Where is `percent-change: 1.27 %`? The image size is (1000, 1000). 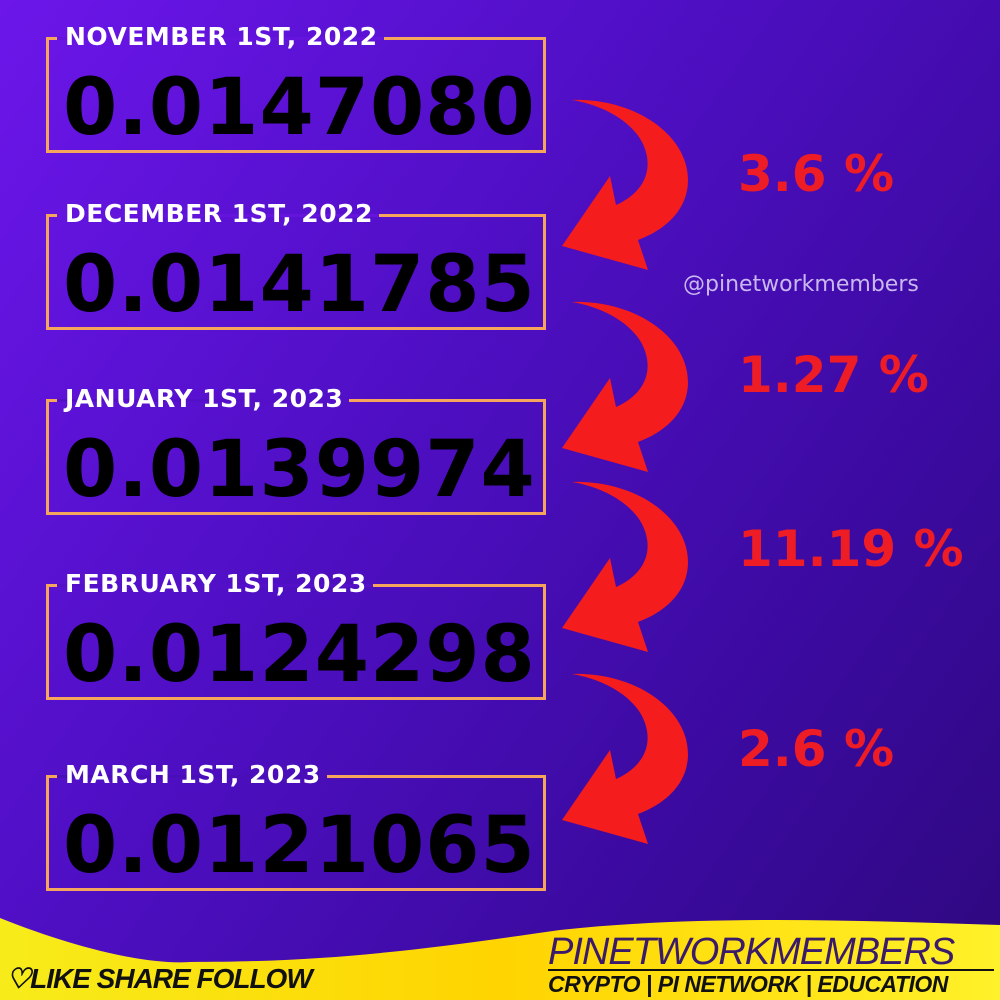 percent-change: 1.27 % is located at coordinates (833, 375).